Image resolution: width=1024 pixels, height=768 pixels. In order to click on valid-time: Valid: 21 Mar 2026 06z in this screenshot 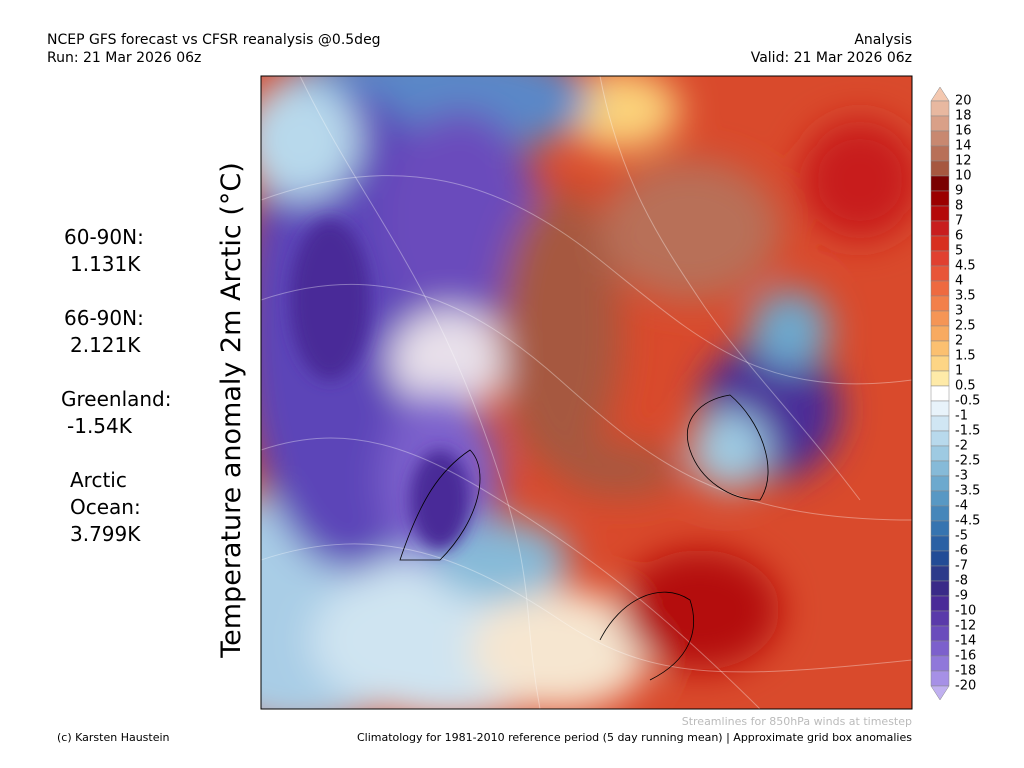, I will do `click(831, 58)`.